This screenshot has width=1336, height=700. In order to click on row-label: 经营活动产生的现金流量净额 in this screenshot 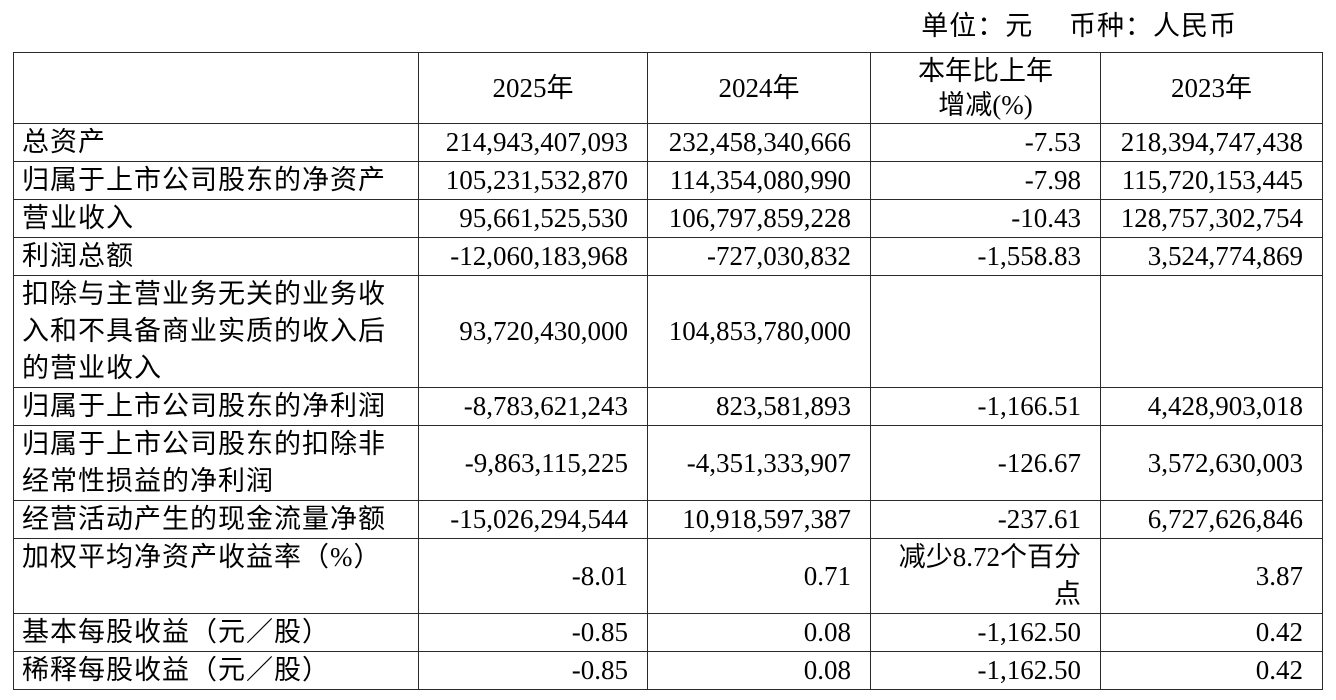, I will do `click(216, 519)`.